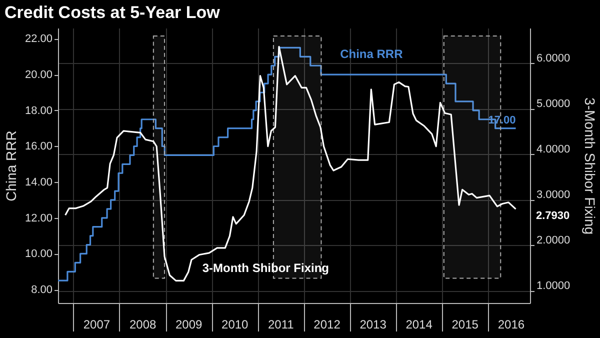 Image resolution: width=600 pixels, height=338 pixels. I want to click on x-tick-label: 2009, so click(189, 325).